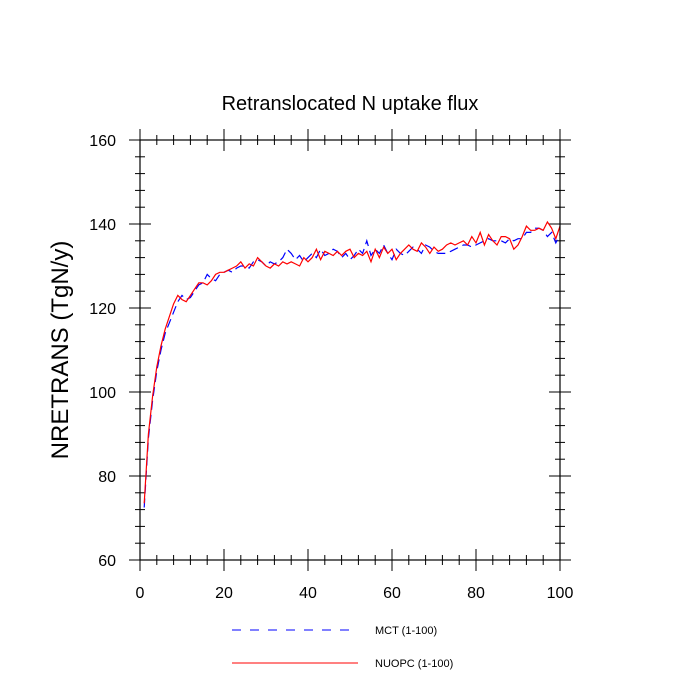 This screenshot has height=700, width=700. I want to click on legend-label: MCT (1-100), so click(406, 631).